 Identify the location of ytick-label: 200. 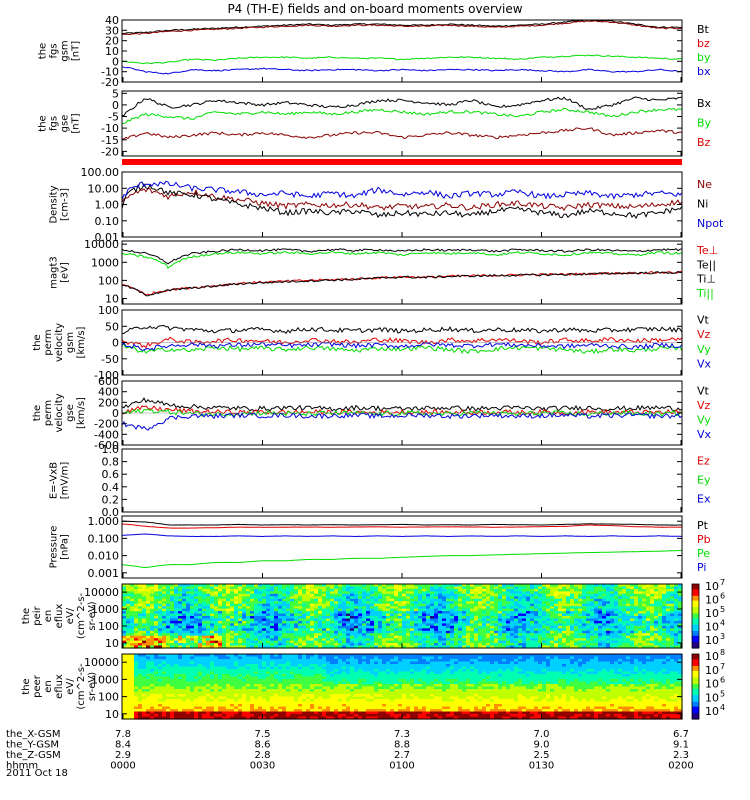
(108, 402).